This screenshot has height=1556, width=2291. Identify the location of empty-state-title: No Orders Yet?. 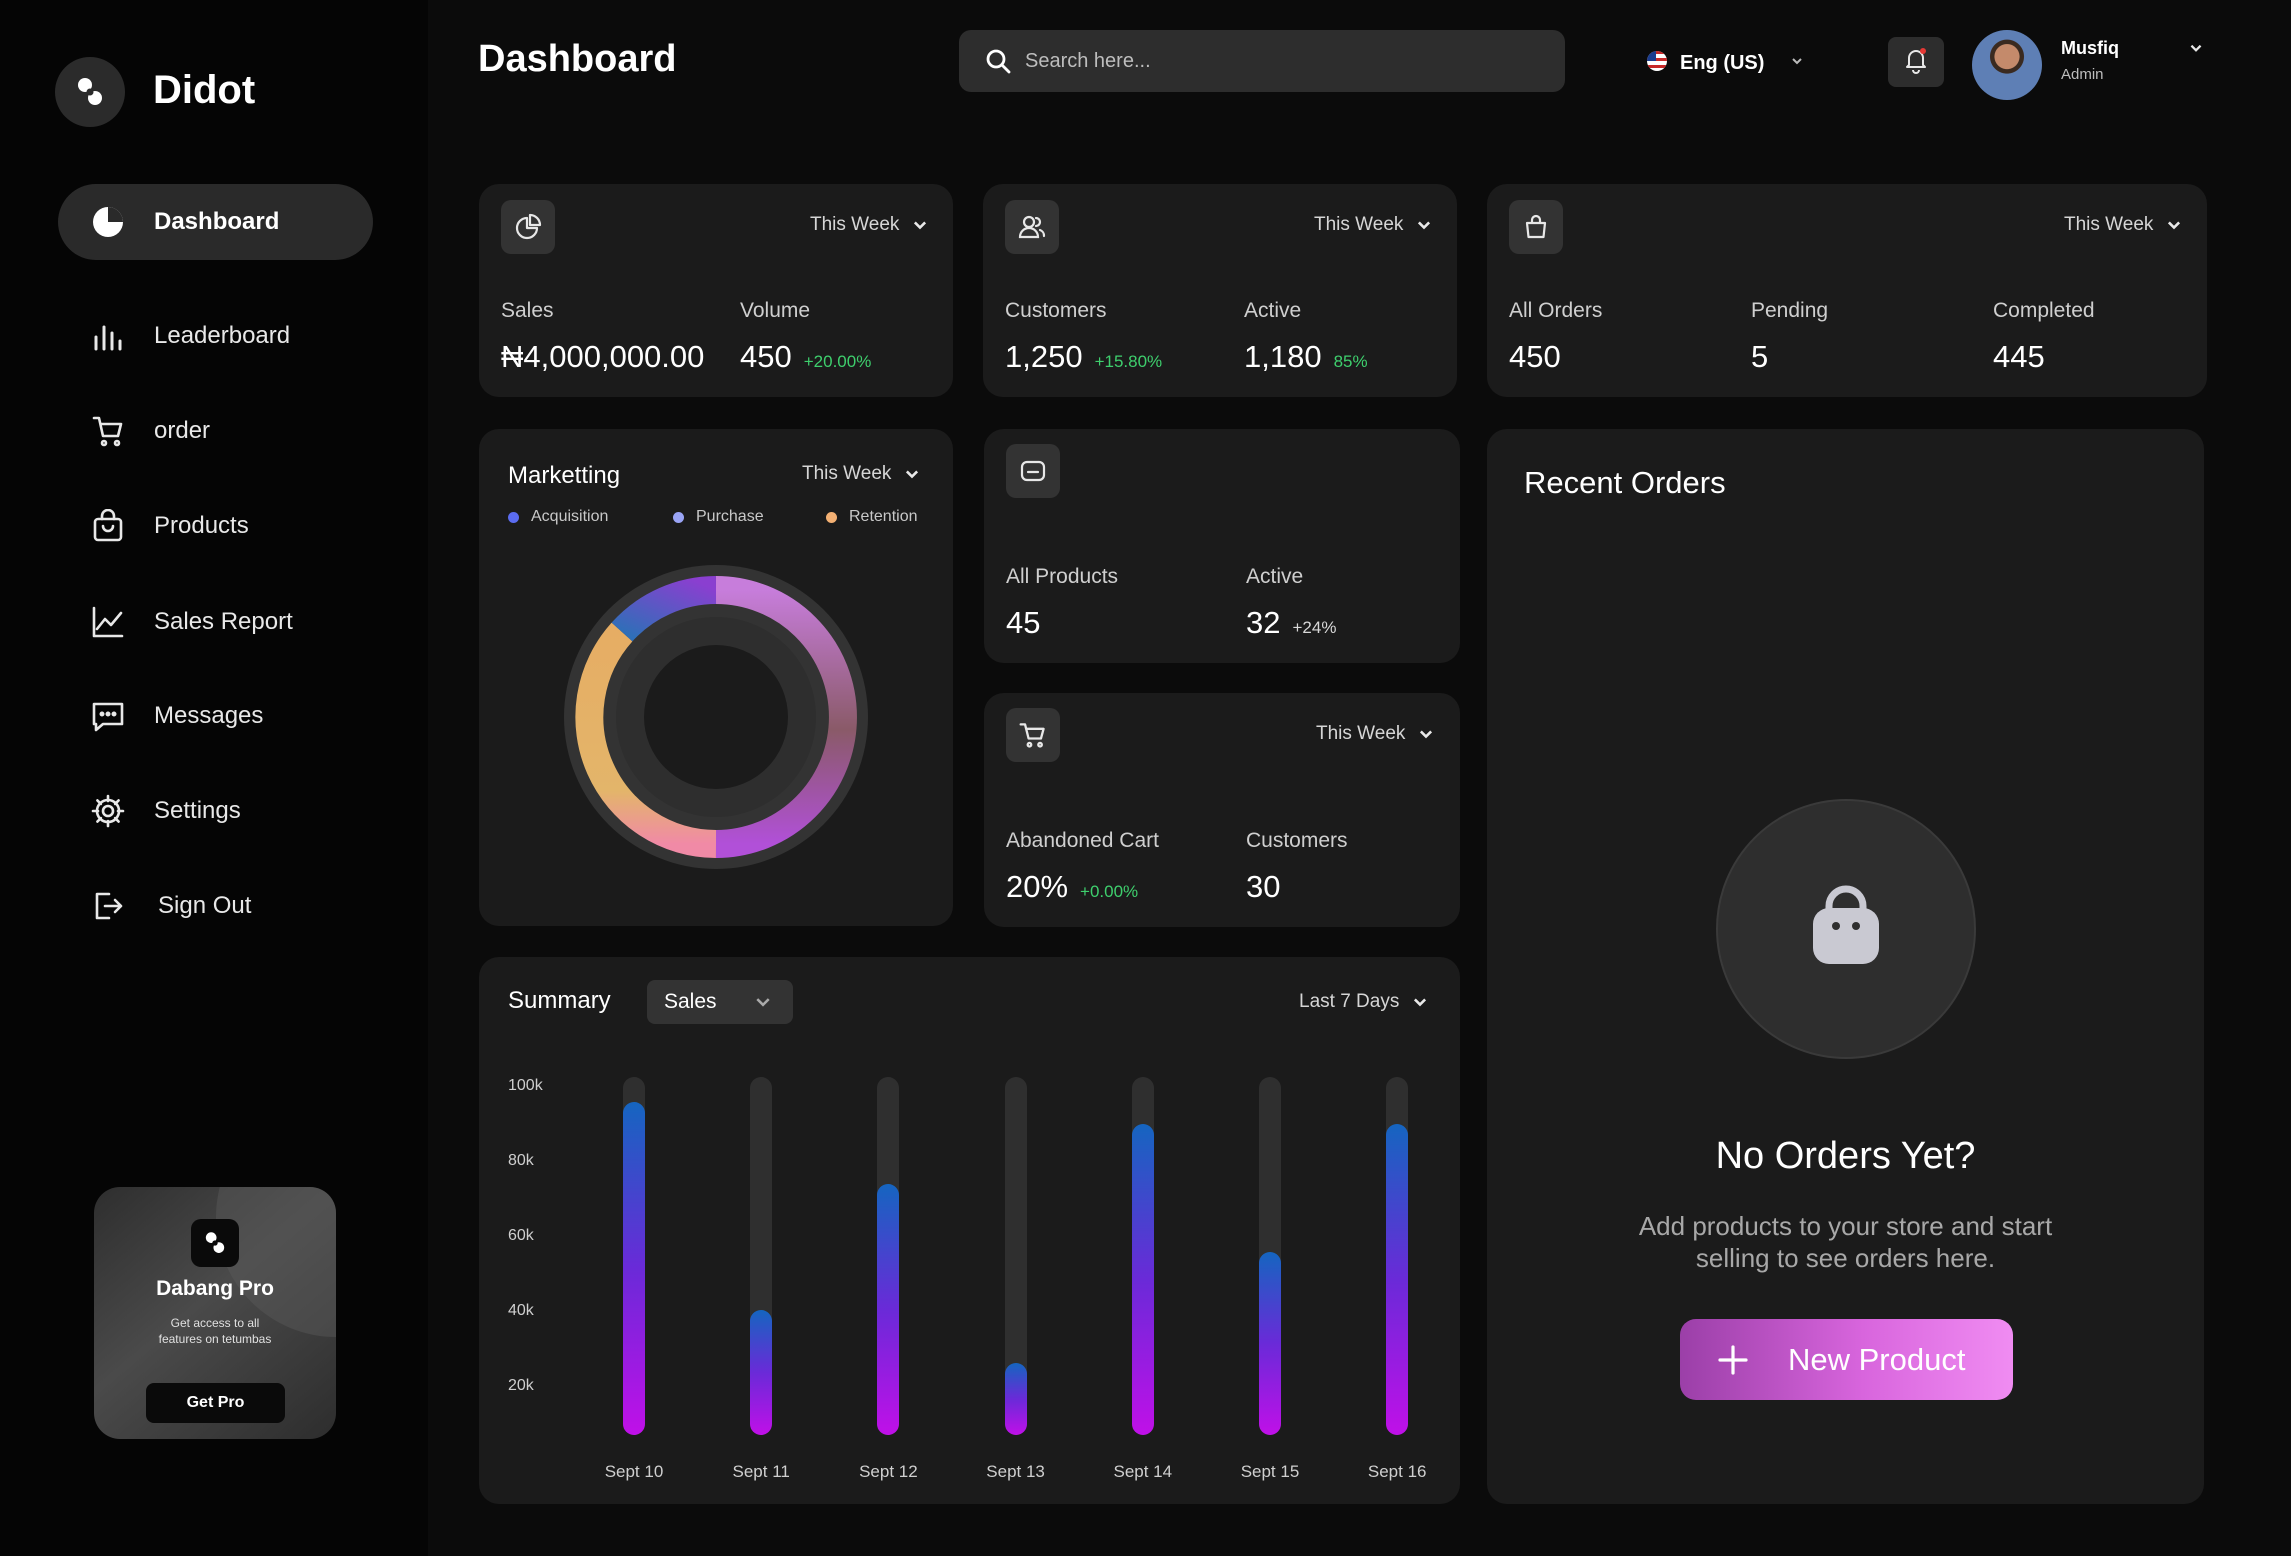
(1845, 1156).